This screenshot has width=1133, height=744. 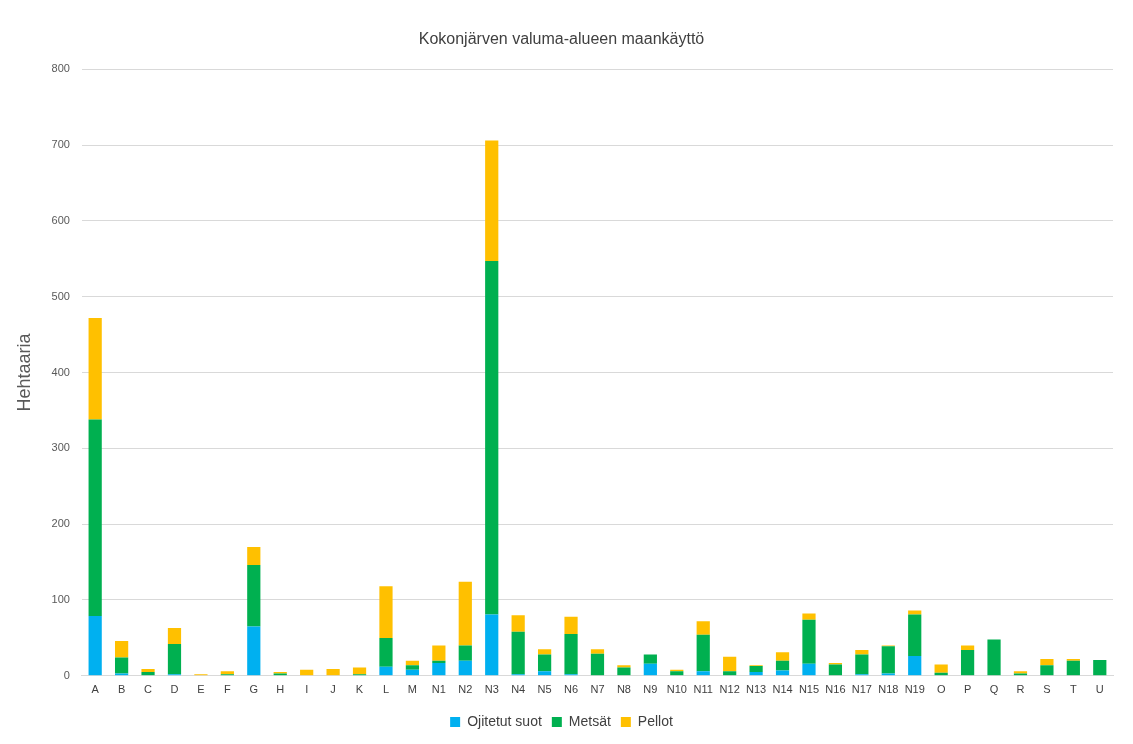 I want to click on x-tick-label: N14, so click(x=782, y=689).